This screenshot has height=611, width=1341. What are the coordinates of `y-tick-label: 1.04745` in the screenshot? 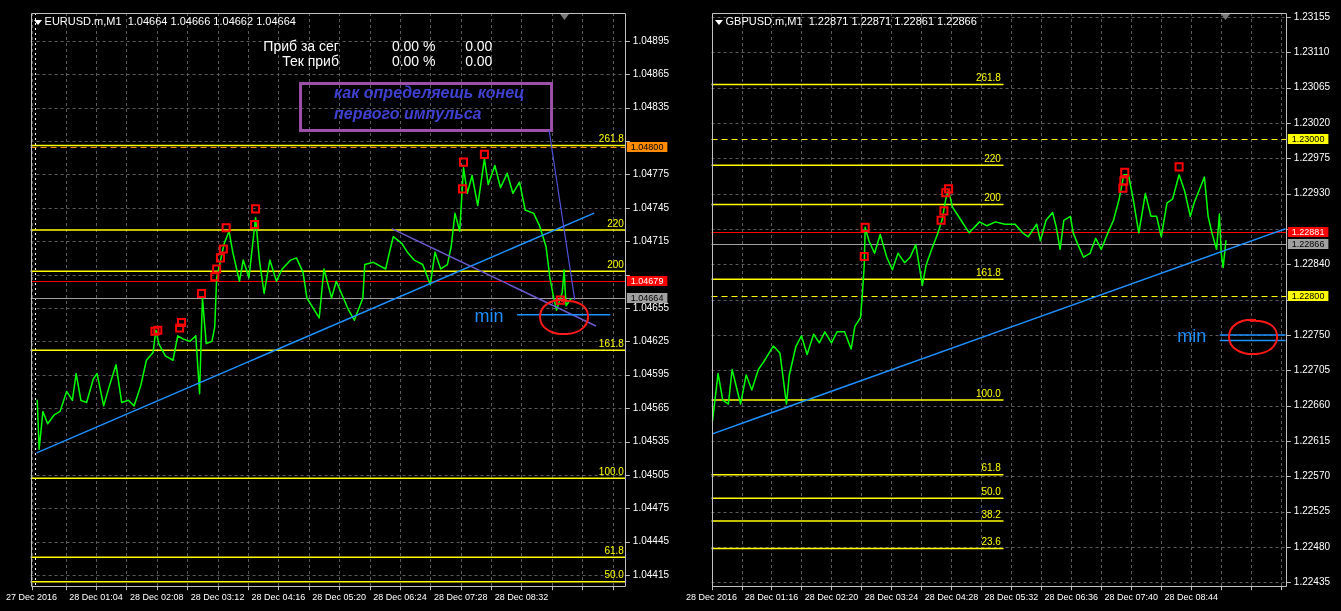 It's located at (651, 207).